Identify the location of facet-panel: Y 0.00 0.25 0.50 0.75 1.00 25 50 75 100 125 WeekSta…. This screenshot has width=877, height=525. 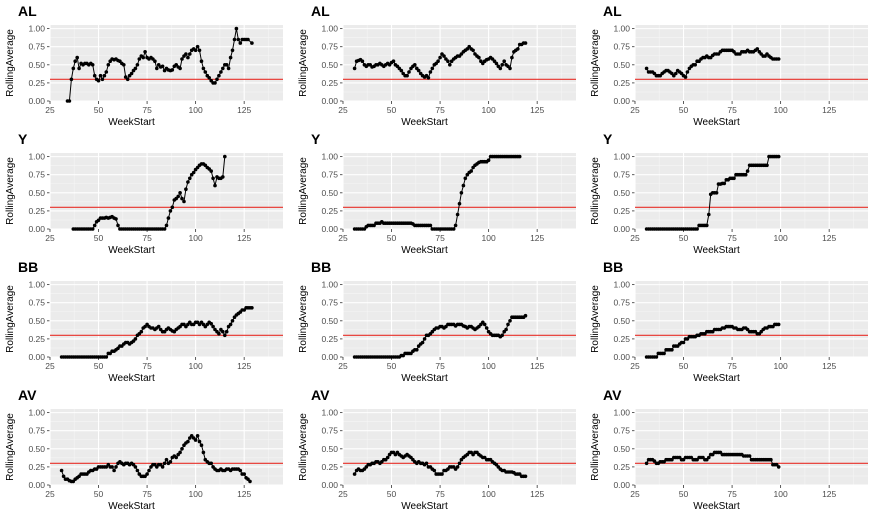
(438, 196).